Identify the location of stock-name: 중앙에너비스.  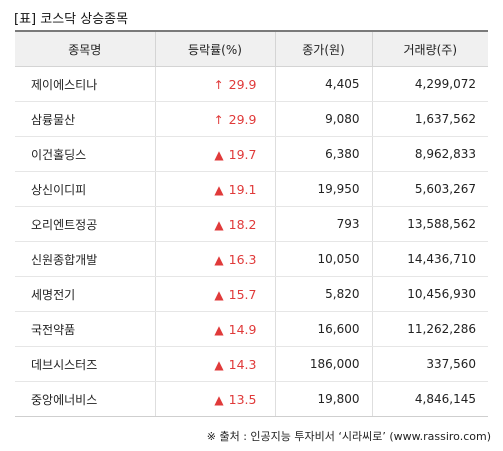
(64, 399).